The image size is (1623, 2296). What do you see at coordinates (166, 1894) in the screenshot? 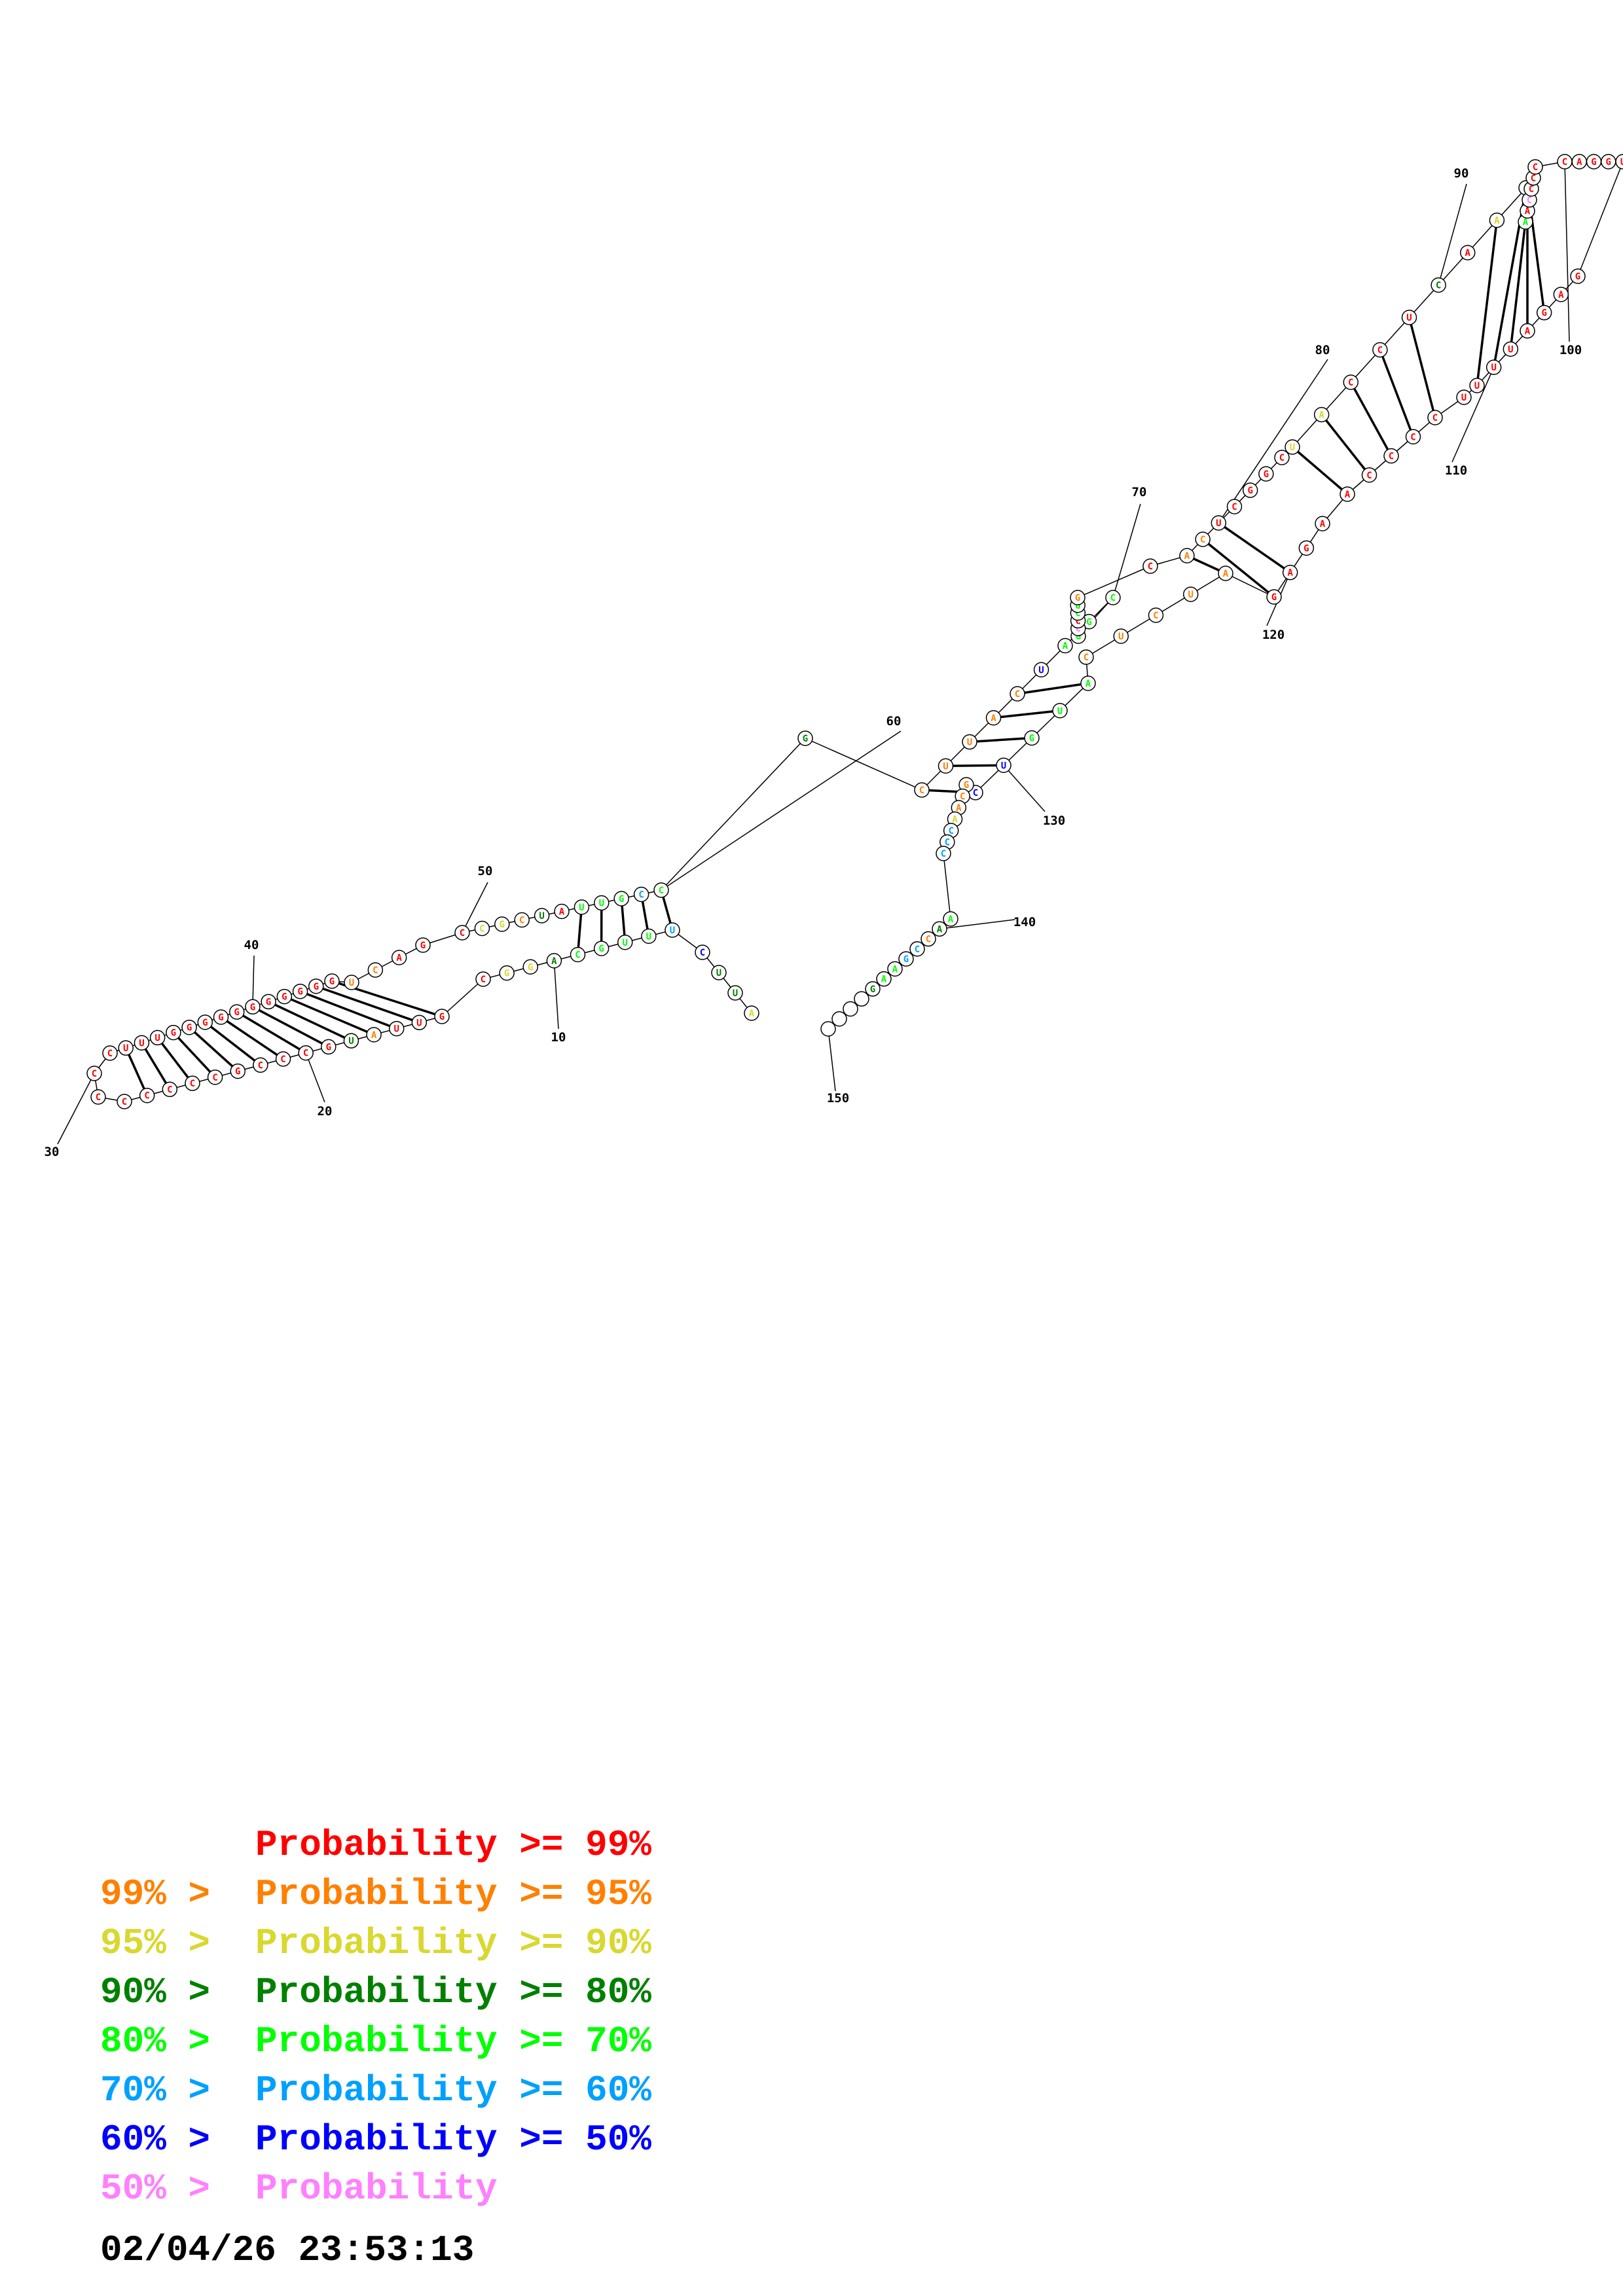
I see `legend-prefix-2: 99% >` at bounding box center [166, 1894].